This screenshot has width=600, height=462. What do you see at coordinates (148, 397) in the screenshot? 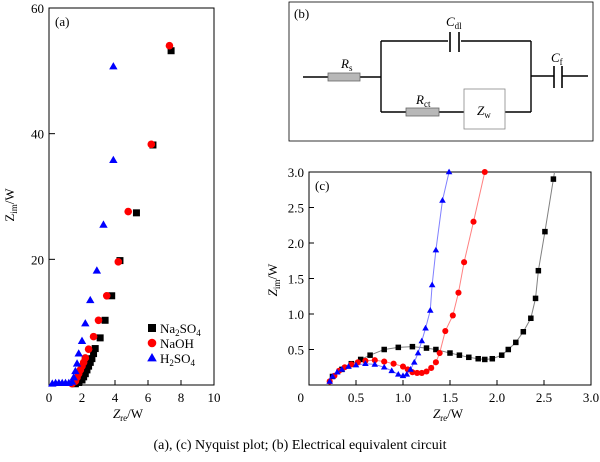
I see `x-tick-label: 6` at bounding box center [148, 397].